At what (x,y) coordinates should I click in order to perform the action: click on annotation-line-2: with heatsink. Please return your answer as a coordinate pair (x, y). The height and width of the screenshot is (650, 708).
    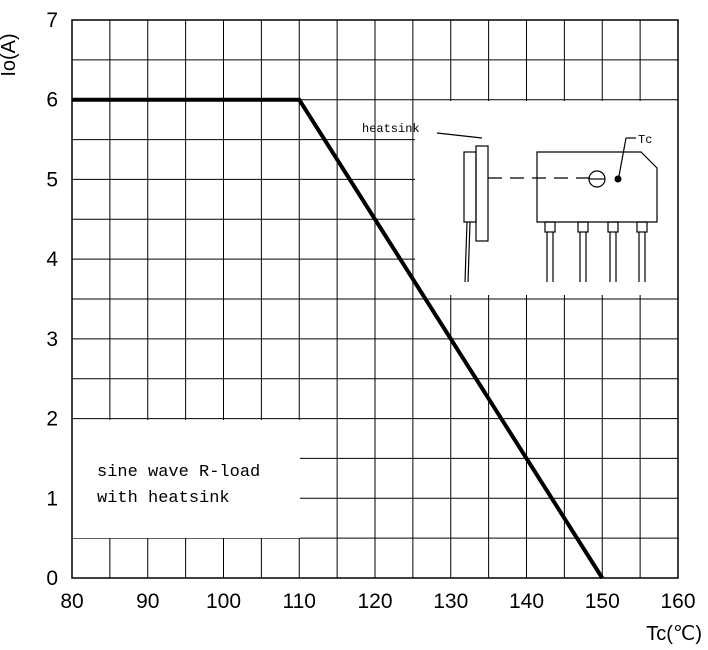
    Looking at the image, I should click on (163, 498).